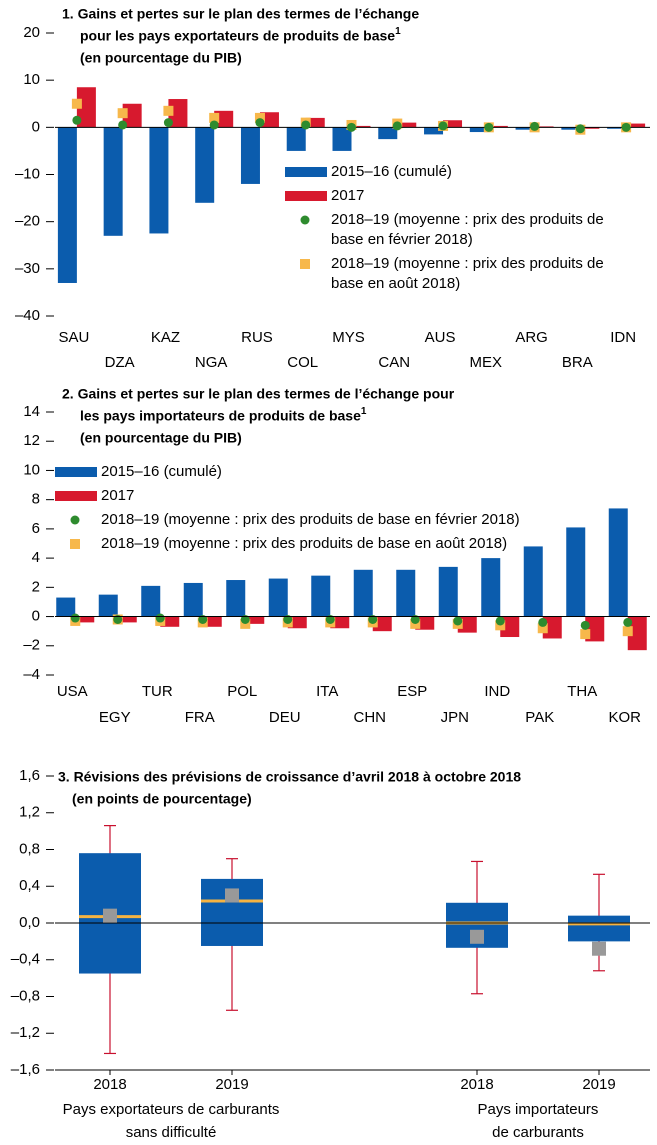 The height and width of the screenshot is (1145, 657). Describe the element at coordinates (29, 812) in the screenshot. I see `y-tick-label: 1,2` at that location.